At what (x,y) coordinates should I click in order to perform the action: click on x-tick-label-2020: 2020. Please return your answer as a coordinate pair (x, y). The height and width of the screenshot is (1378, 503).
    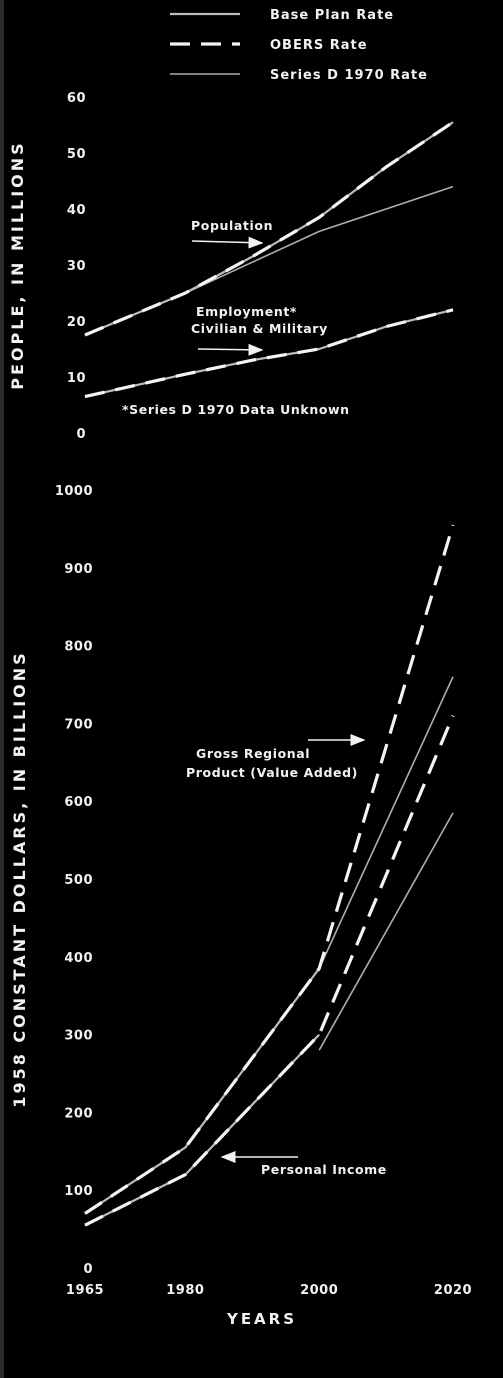
    Looking at the image, I should click on (453, 1290).